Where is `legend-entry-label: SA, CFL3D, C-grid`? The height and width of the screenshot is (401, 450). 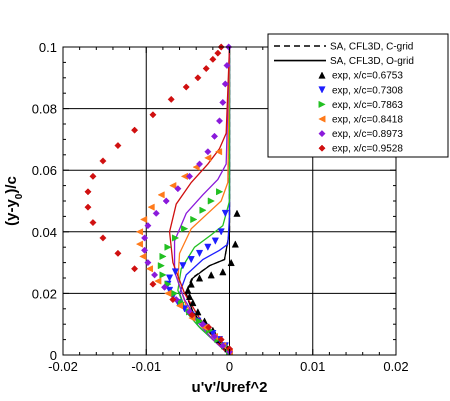
legend-entry-label: SA, CFL3D, C-grid is located at coordinates (371, 47).